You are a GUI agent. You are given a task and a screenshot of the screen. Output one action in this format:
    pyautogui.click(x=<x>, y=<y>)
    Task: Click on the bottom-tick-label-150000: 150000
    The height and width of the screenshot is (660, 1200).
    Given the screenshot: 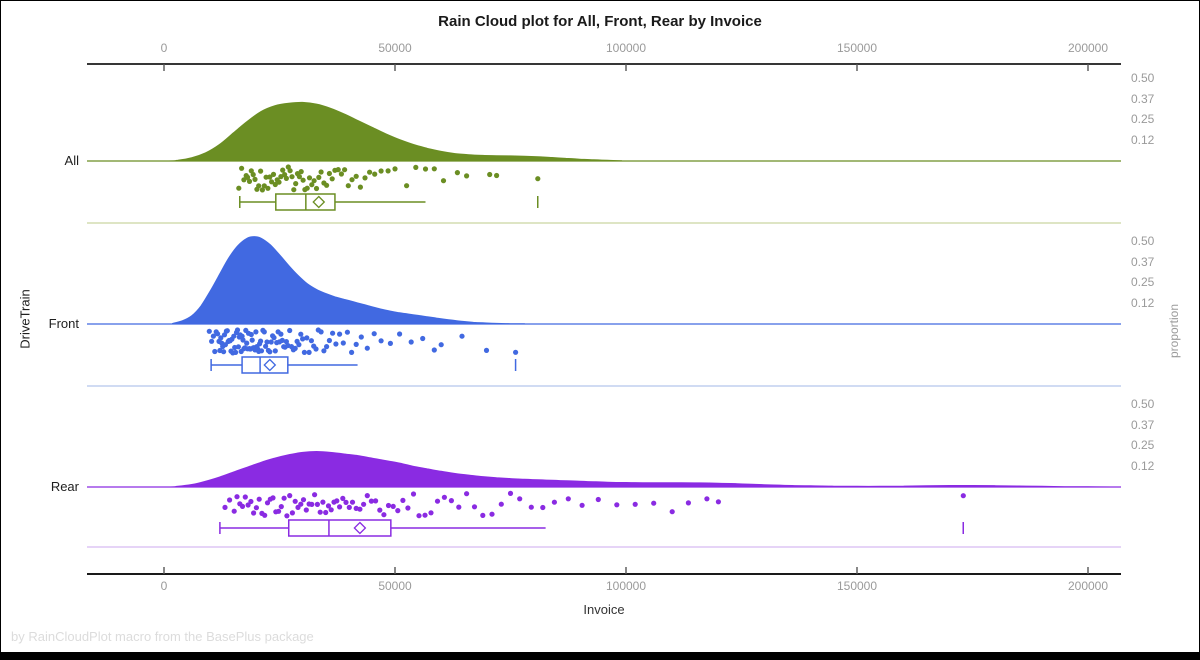 What is the action you would take?
    pyautogui.click(x=857, y=586)
    